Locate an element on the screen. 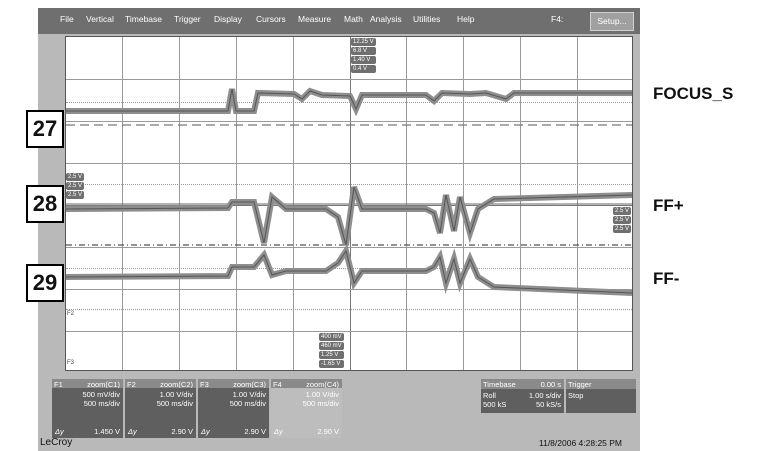  timebase-rate: 1.00 s/div is located at coordinates (544, 395).